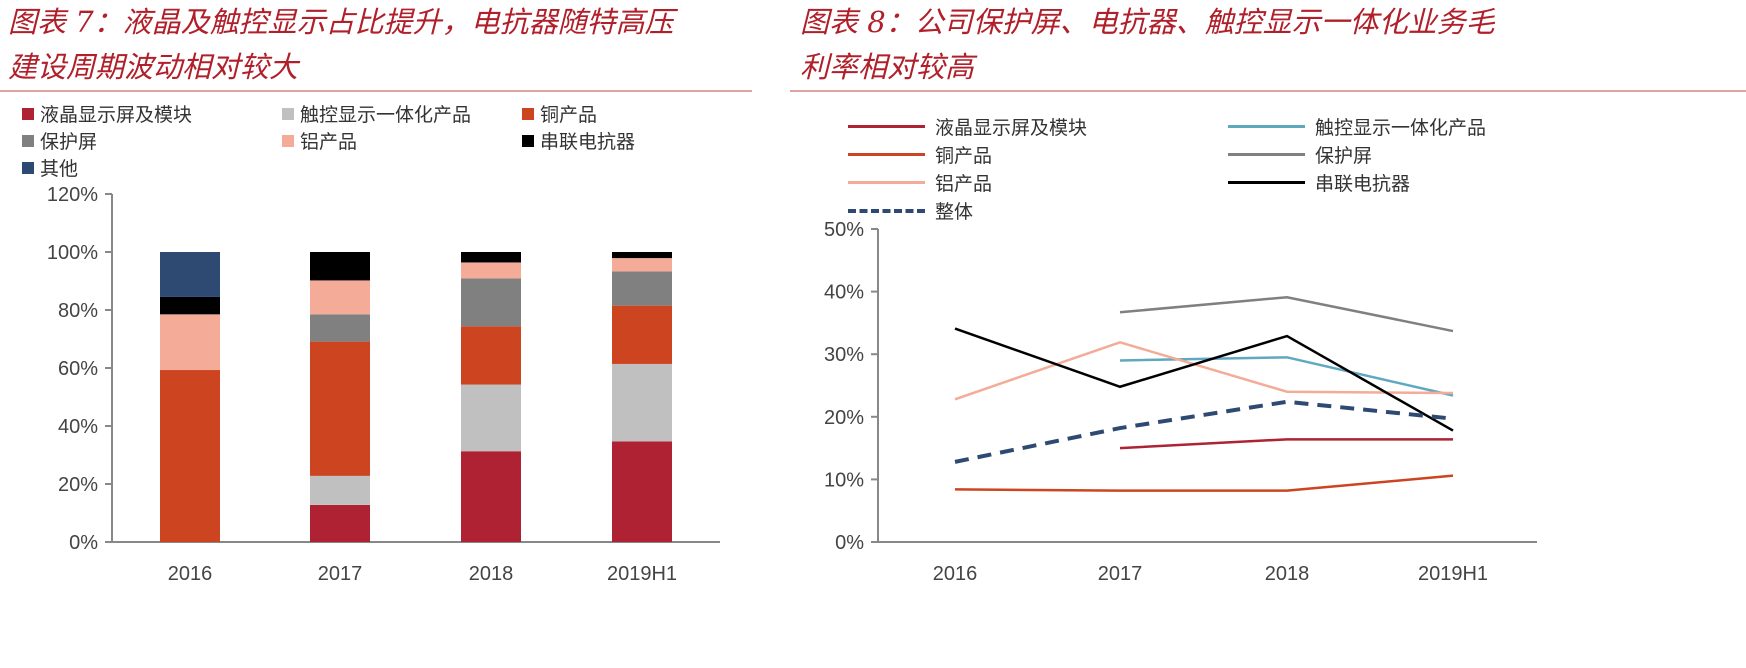  I want to click on left-x-tick-label: 2016, so click(190, 574).